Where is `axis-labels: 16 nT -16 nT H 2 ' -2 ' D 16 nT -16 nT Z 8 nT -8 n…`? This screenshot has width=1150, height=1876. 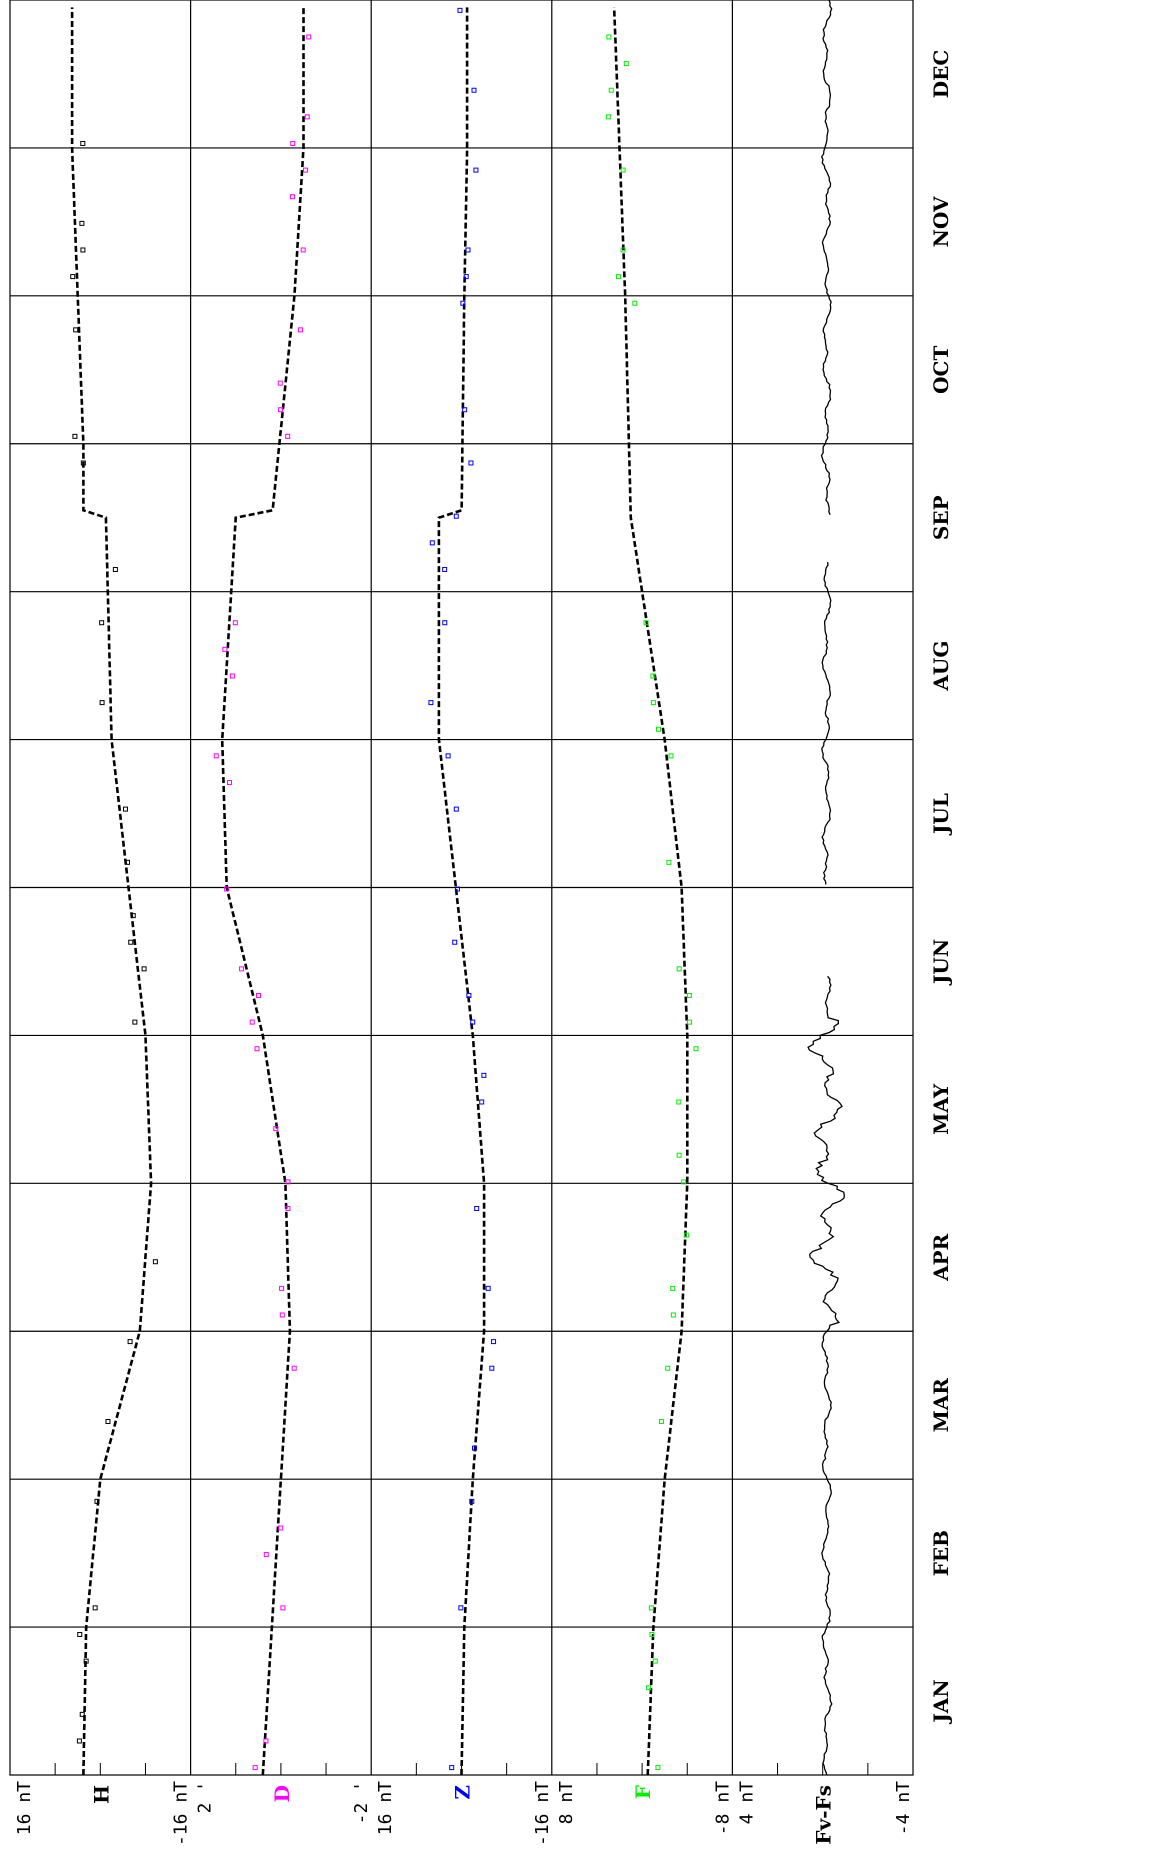
axis-labels: 16 nT -16 nT H 2 ' -2 ' D 16 nT -16 nT Z 8 nT -8 n… is located at coordinates (464, 1813).